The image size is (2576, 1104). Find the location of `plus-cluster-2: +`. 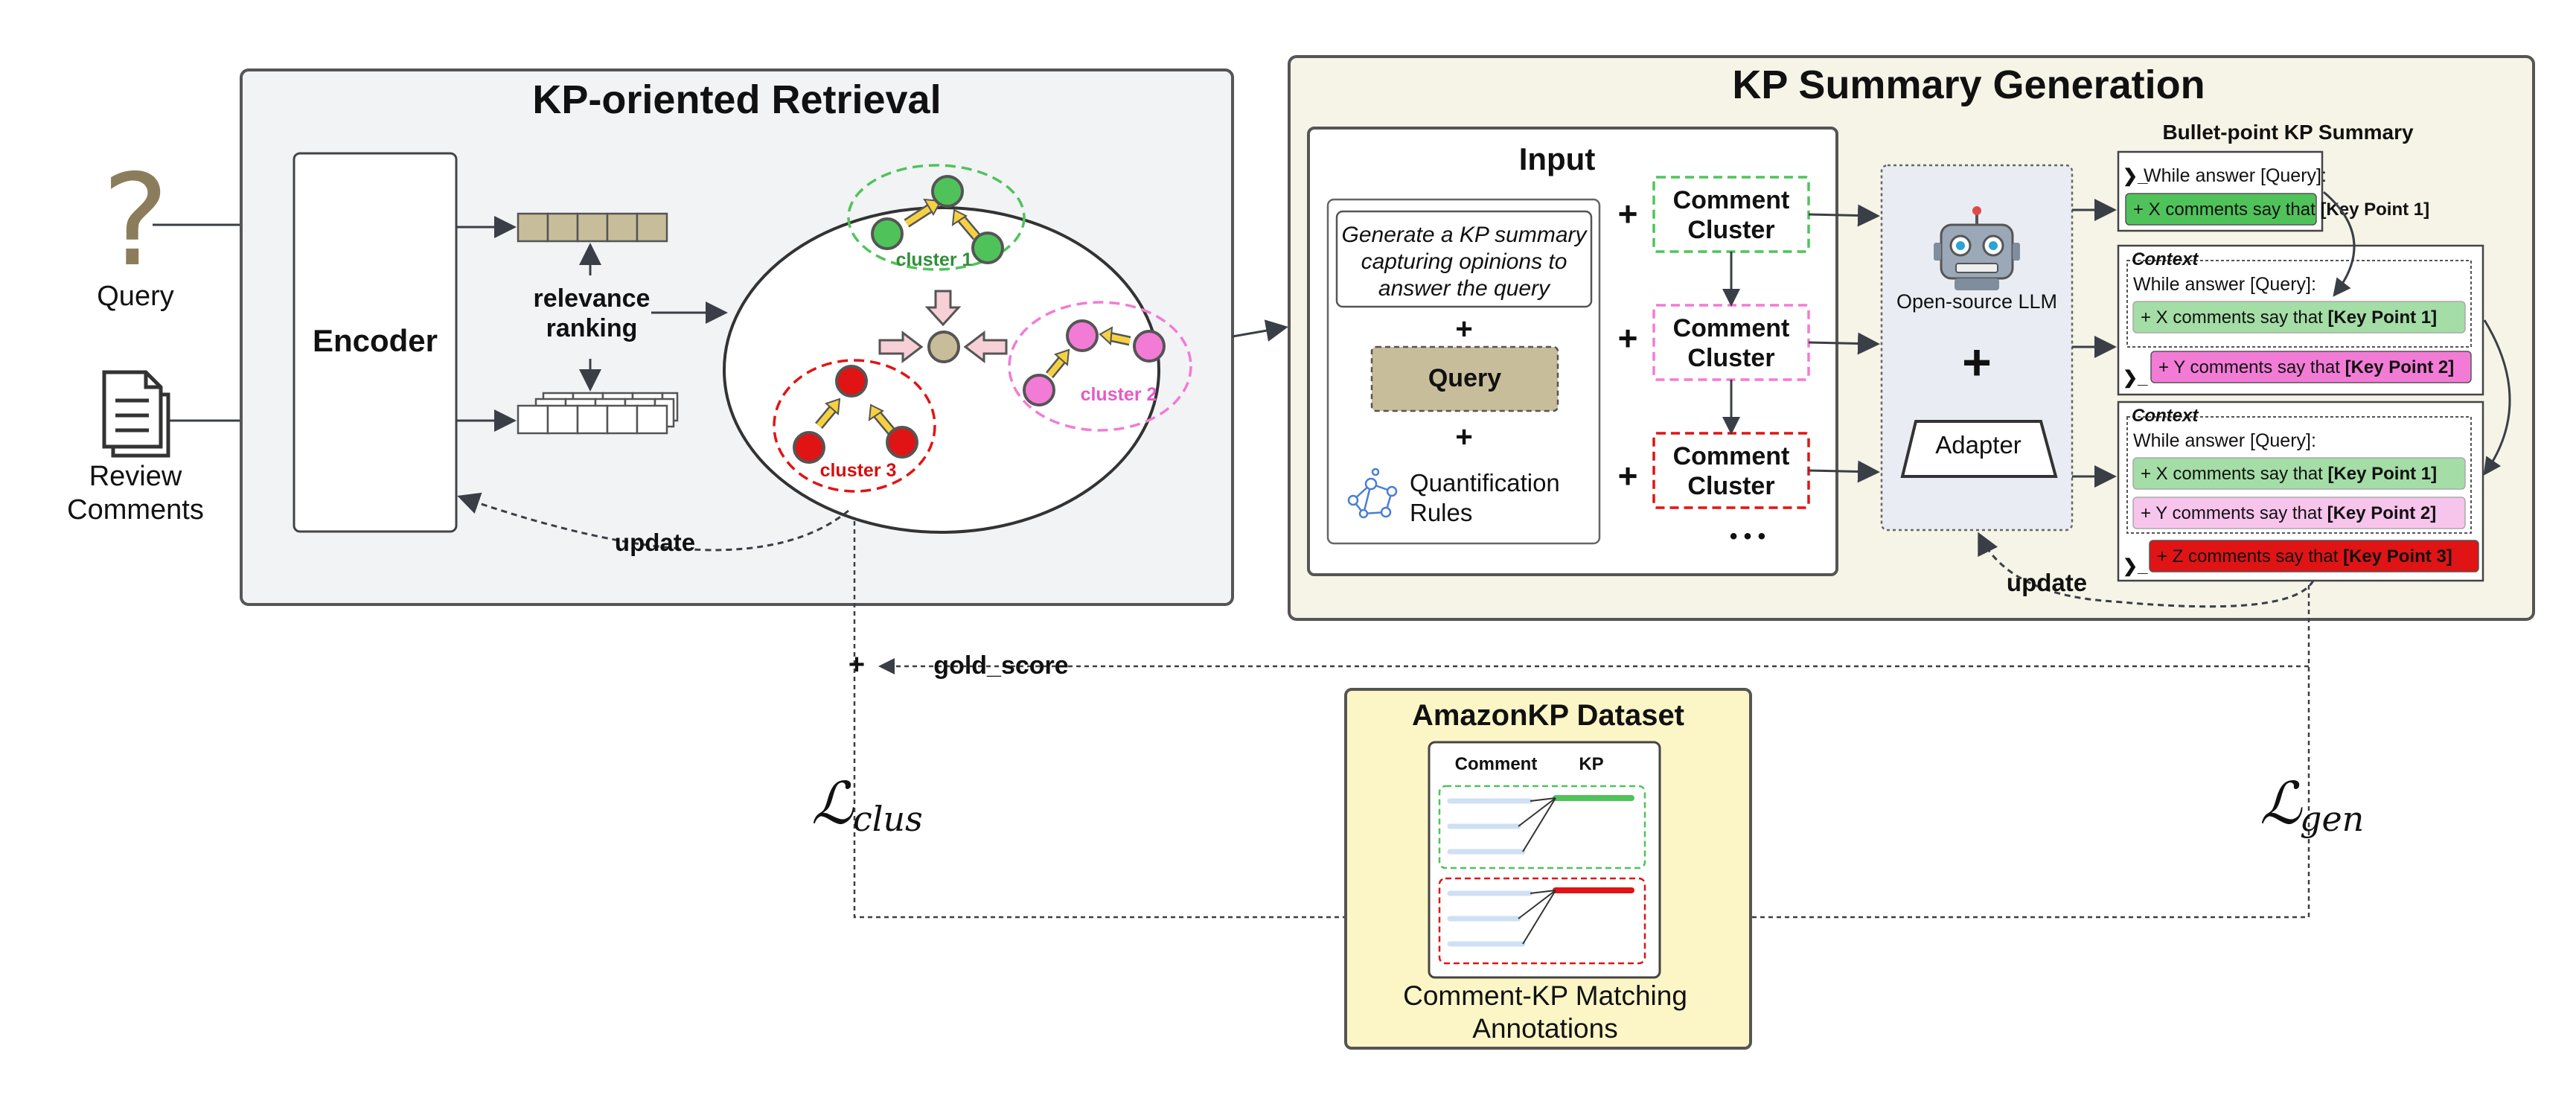

plus-cluster-2: + is located at coordinates (1628, 338).